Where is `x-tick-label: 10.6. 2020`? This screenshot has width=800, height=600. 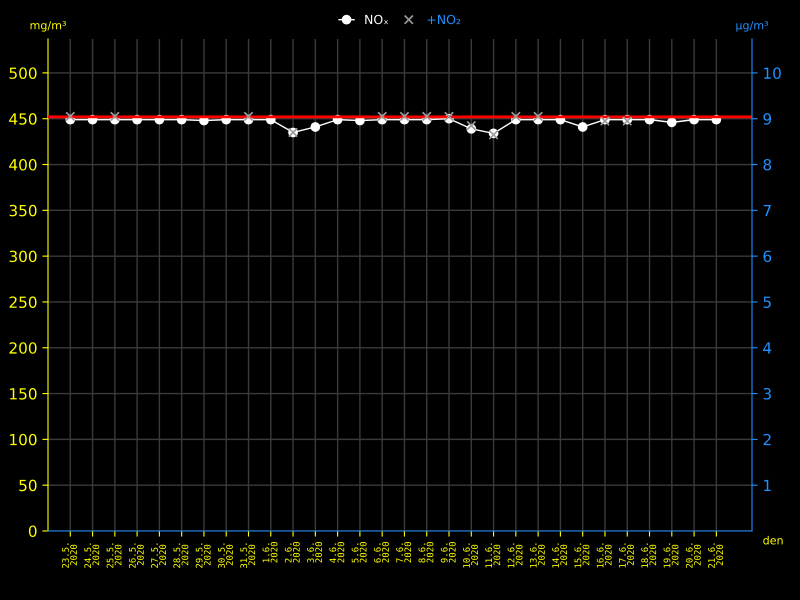 x-tick-label: 10.6. 2020 is located at coordinates (470, 556).